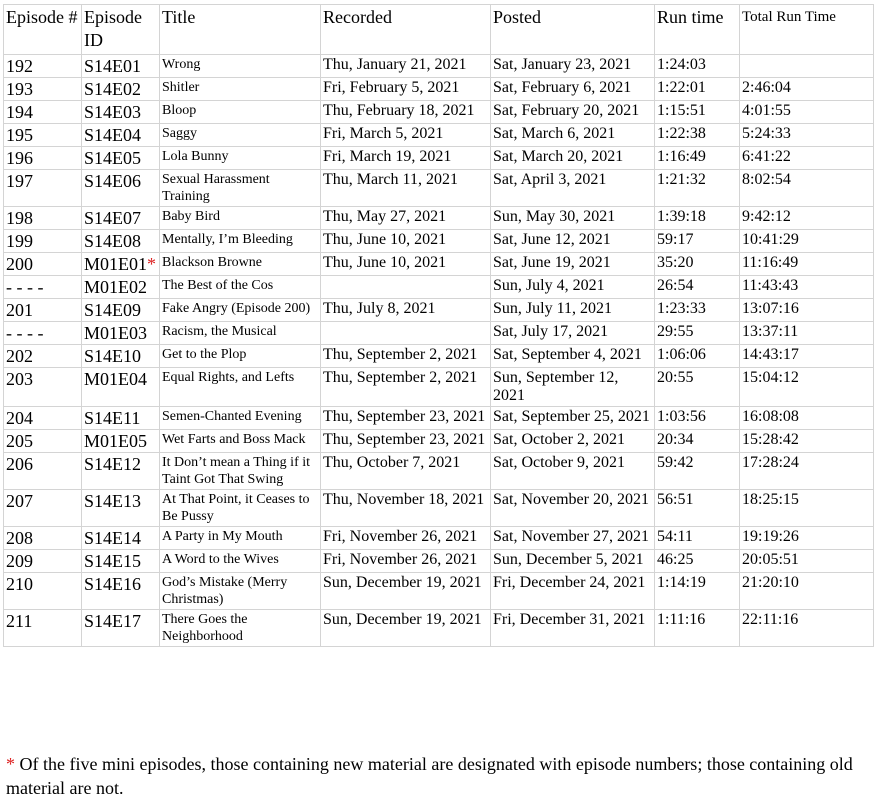 This screenshot has height=806, width=878. I want to click on table-cell: God’s Mistake (Merry Christmas), so click(240, 591).